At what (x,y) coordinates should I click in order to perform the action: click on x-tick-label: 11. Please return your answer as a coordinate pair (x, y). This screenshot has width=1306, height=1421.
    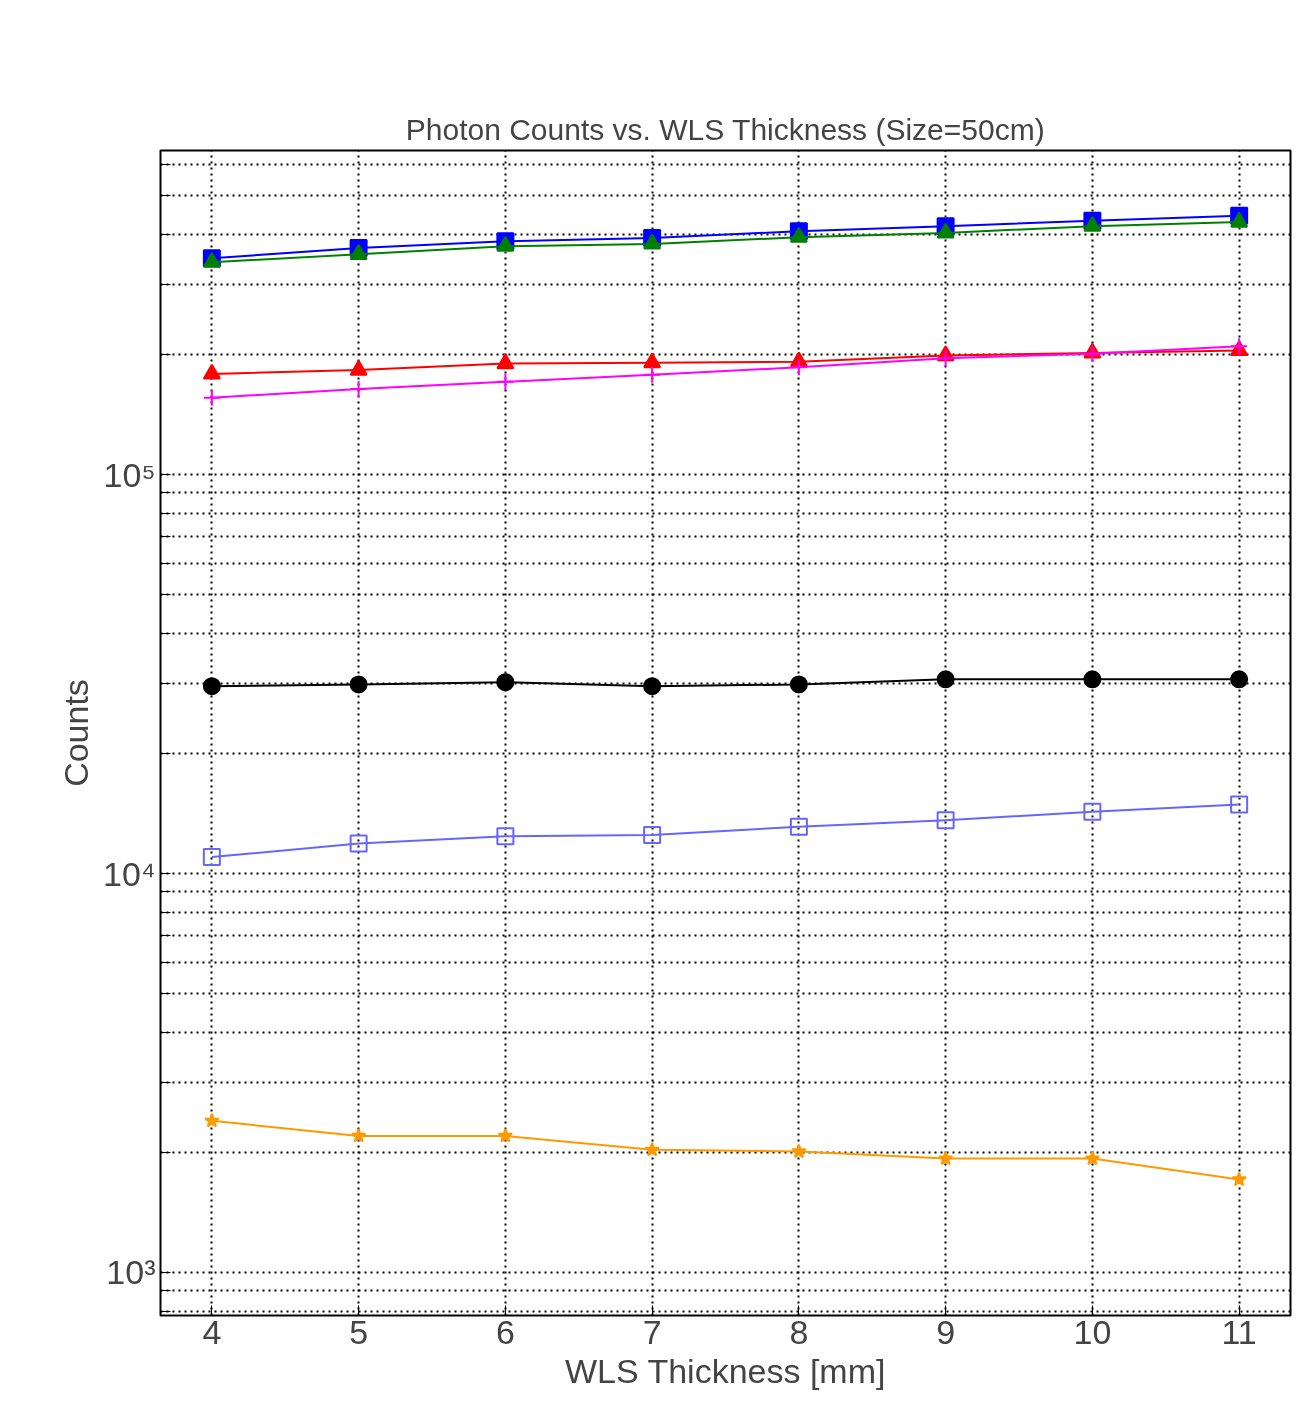
    Looking at the image, I should click on (1239, 1331).